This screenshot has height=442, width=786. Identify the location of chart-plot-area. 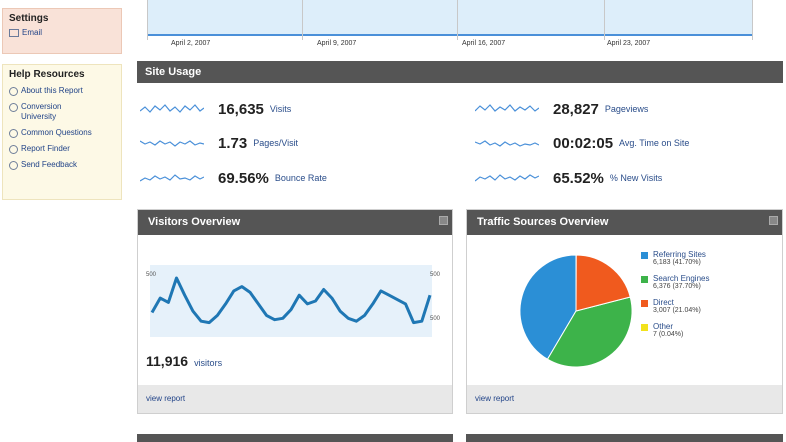
(291, 301).